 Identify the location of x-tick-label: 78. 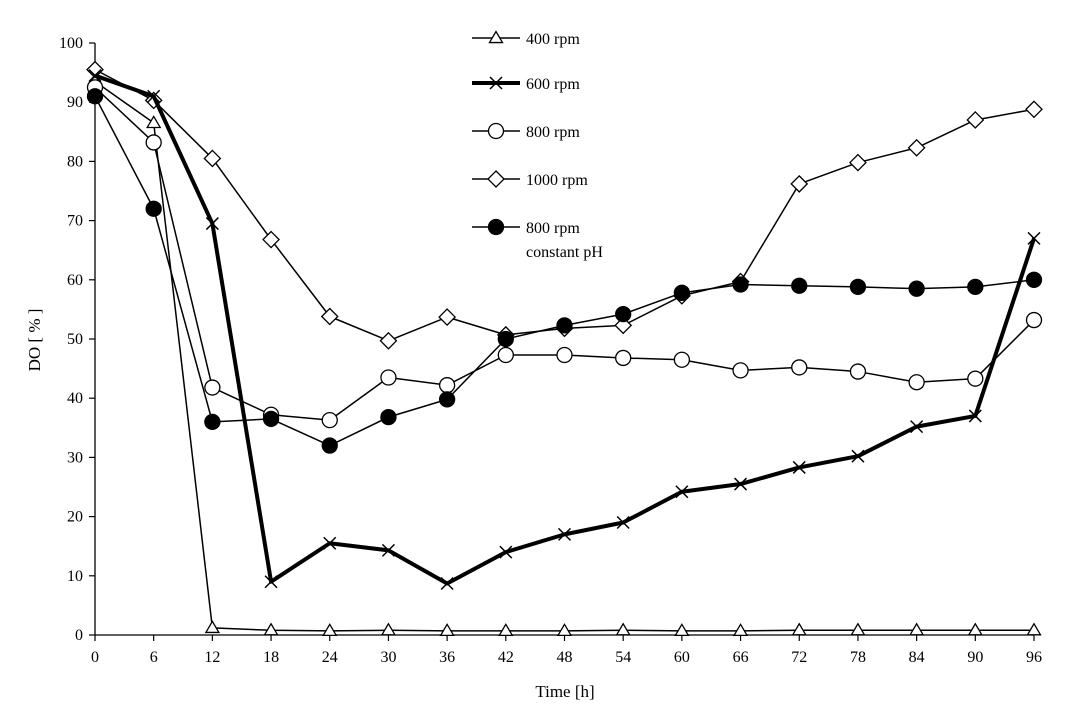
(858, 657).